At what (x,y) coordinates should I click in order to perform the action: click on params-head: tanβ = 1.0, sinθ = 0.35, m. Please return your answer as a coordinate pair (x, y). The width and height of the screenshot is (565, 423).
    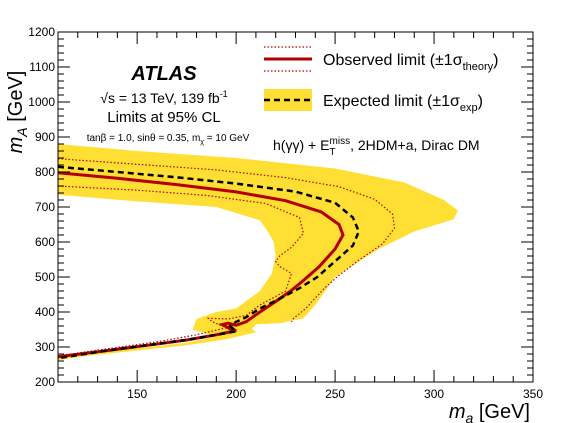
    Looking at the image, I should click on (144, 138).